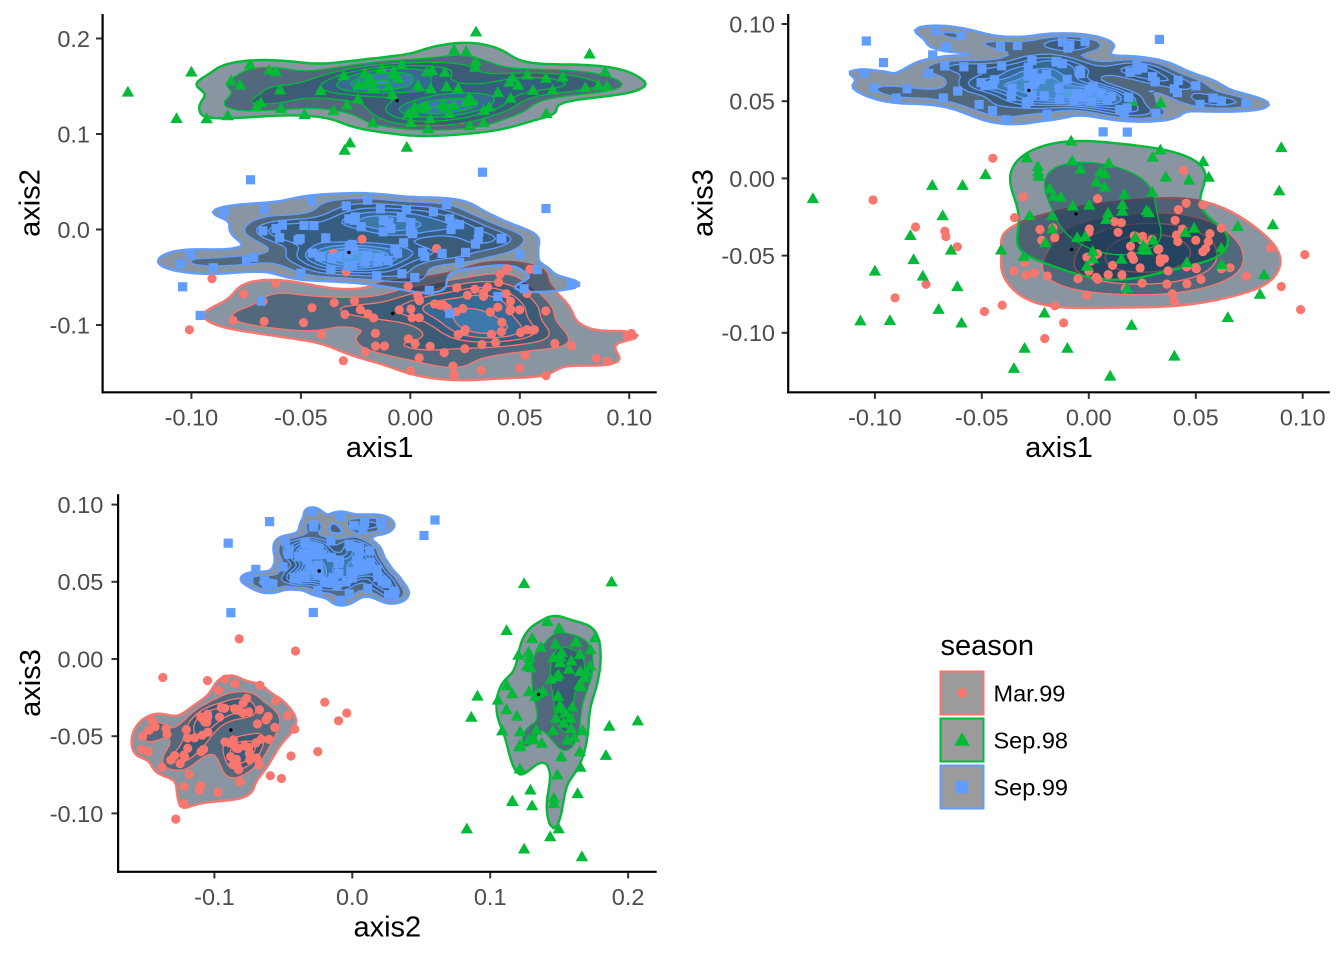 This screenshot has height=965, width=1344. Describe the element at coordinates (1031, 787) in the screenshot. I see `svg-text: Sep.99` at that location.